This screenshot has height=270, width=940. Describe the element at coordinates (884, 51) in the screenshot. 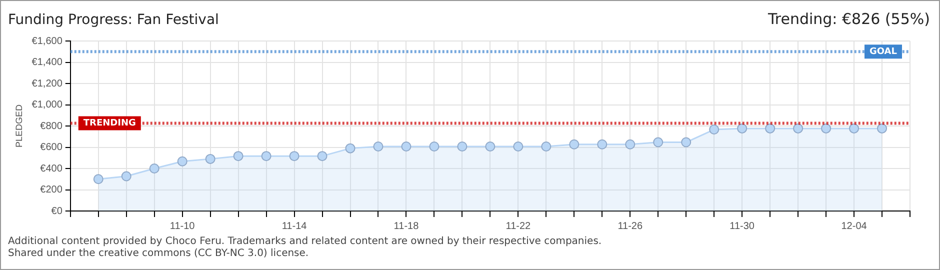

I see `ref-line-label: GOAL` at that location.